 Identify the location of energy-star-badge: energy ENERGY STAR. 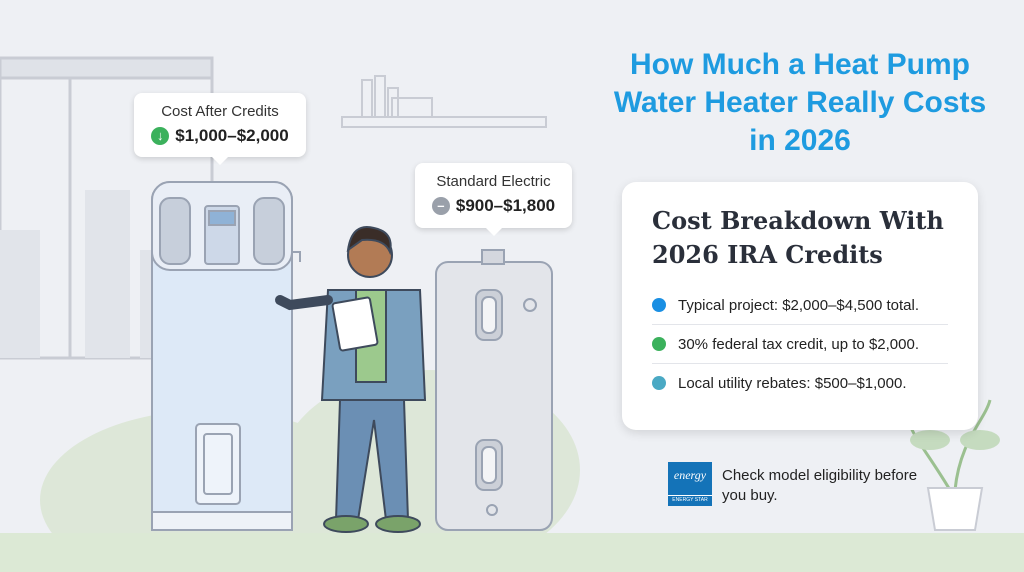
(690, 484).